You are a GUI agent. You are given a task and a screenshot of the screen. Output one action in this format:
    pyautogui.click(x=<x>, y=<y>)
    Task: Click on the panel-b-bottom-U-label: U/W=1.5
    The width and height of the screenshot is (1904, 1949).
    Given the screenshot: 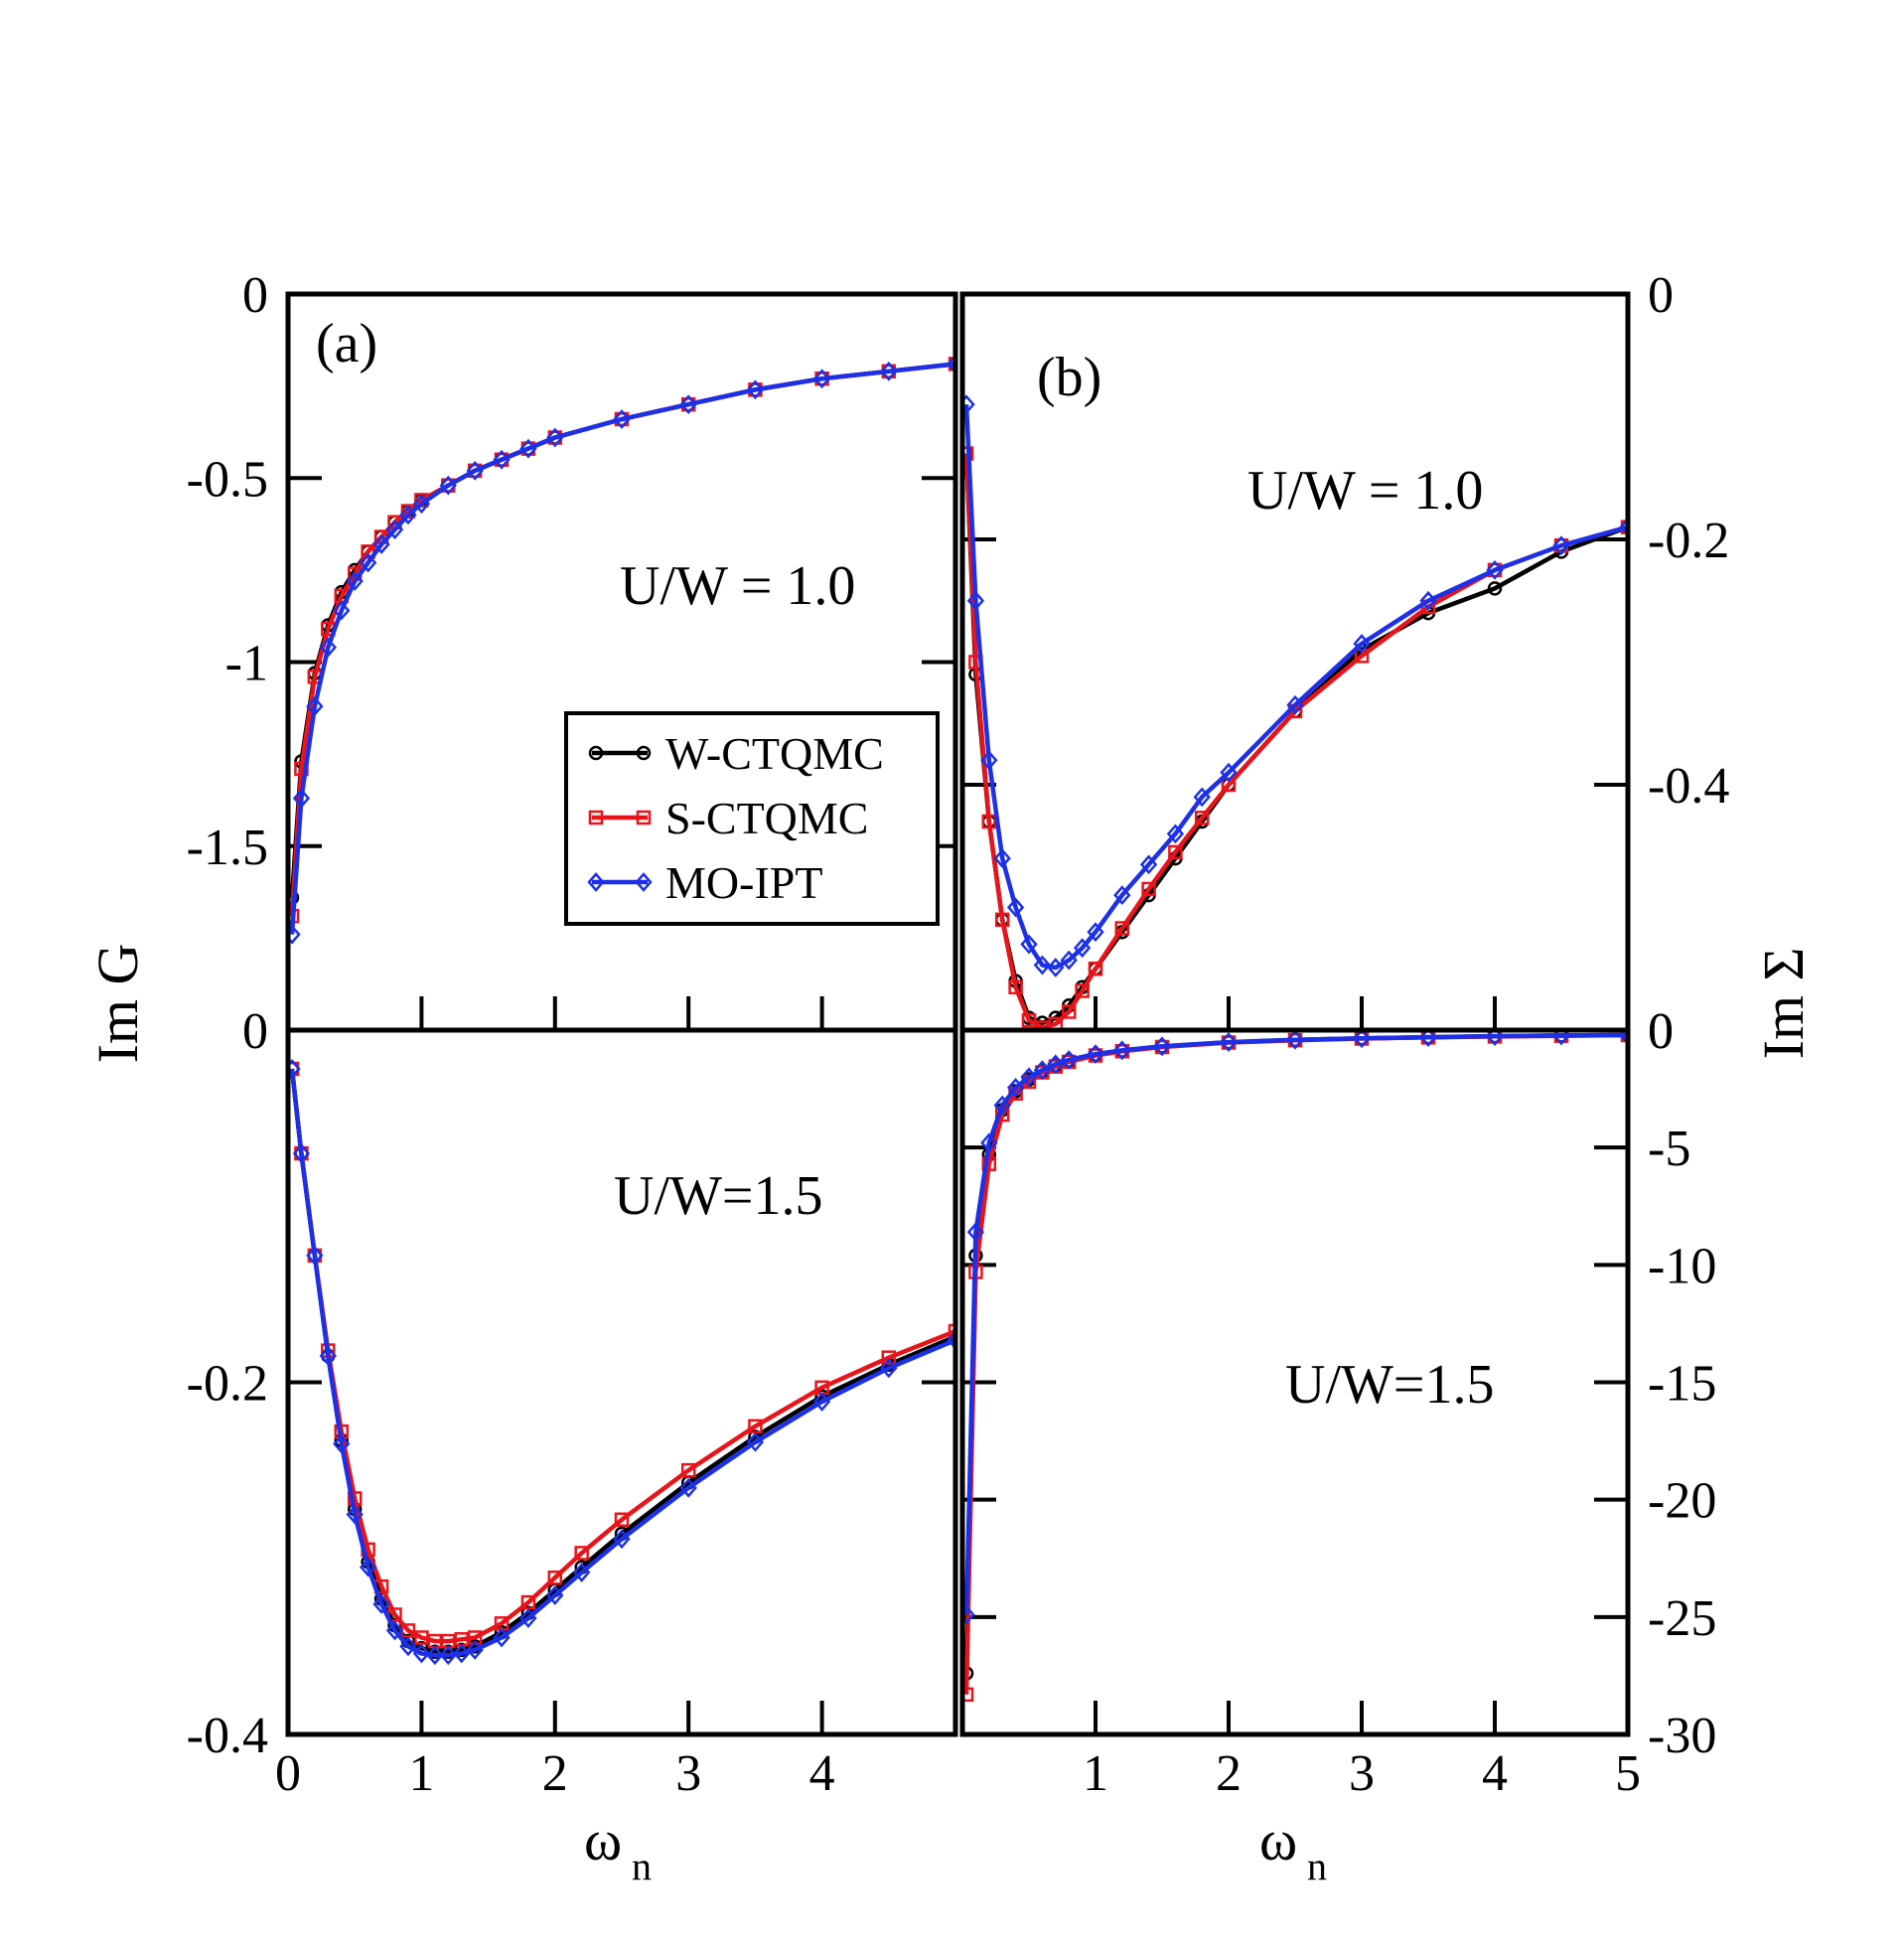 What is the action you would take?
    pyautogui.click(x=1389, y=1385)
    